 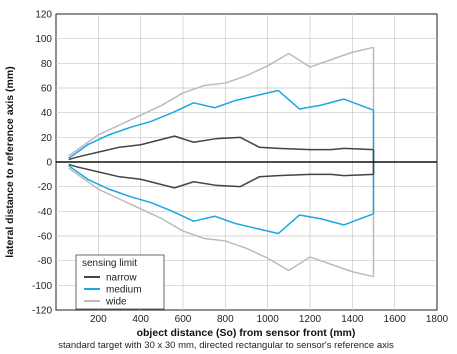 What do you see at coordinates (352, 319) in the screenshot?
I see `x-tick-label-1400: 1400` at bounding box center [352, 319].